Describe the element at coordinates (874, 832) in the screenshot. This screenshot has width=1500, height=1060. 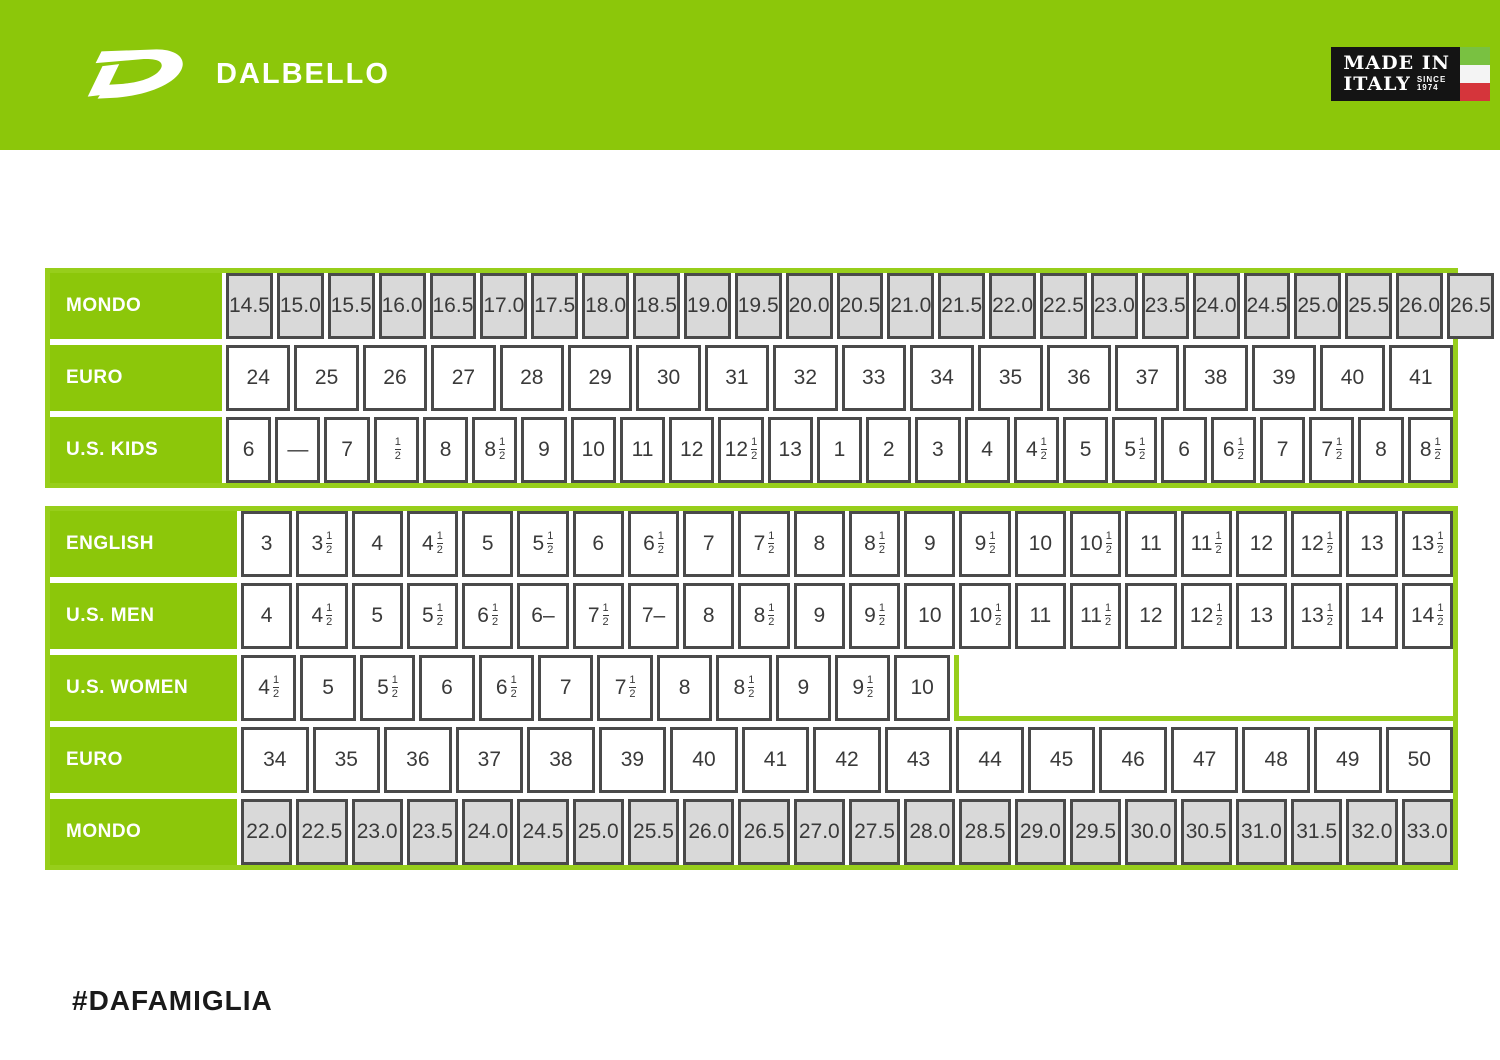
I see `size-cell: 27.5` at that location.